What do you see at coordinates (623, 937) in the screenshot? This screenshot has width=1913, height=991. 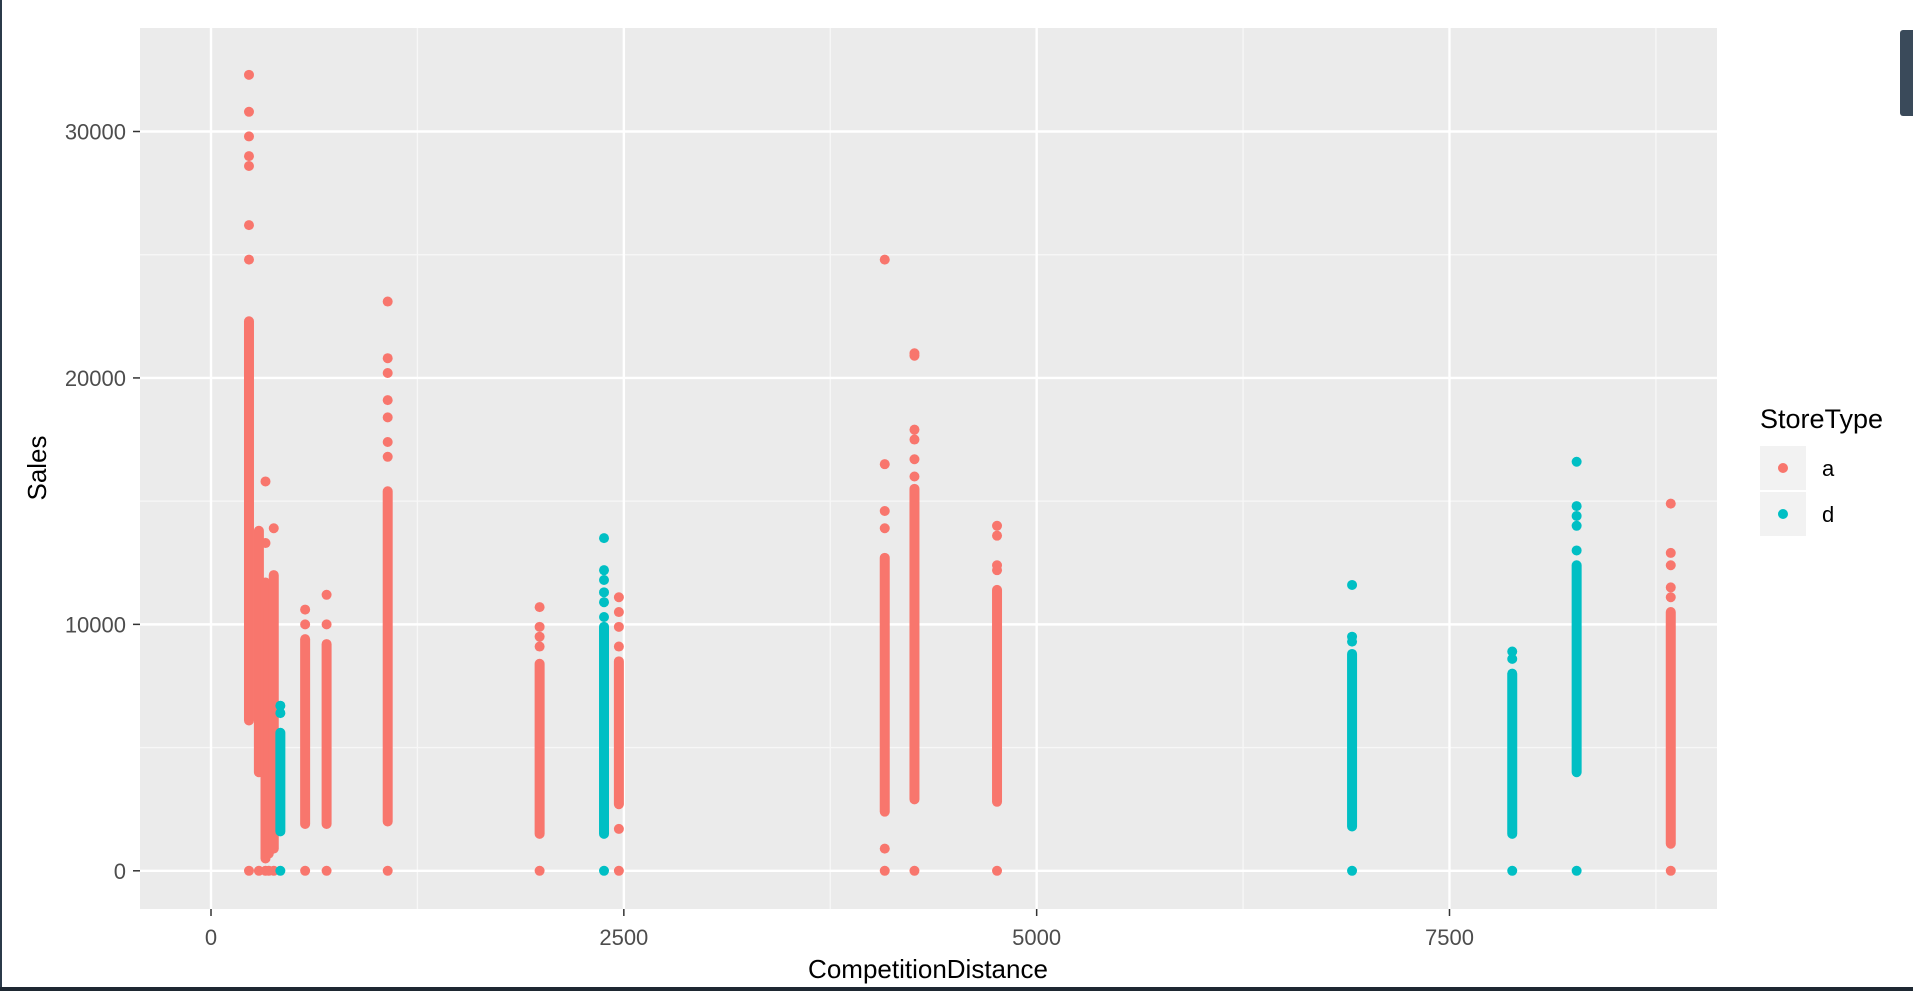 I see `x-tick-label: 2500` at bounding box center [623, 937].